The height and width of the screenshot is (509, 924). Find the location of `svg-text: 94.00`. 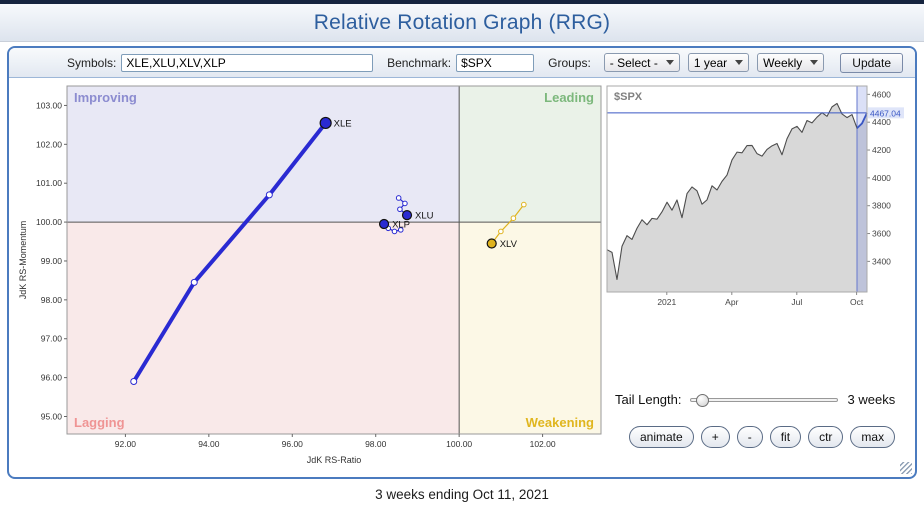

svg-text: 94.00 is located at coordinates (209, 444).